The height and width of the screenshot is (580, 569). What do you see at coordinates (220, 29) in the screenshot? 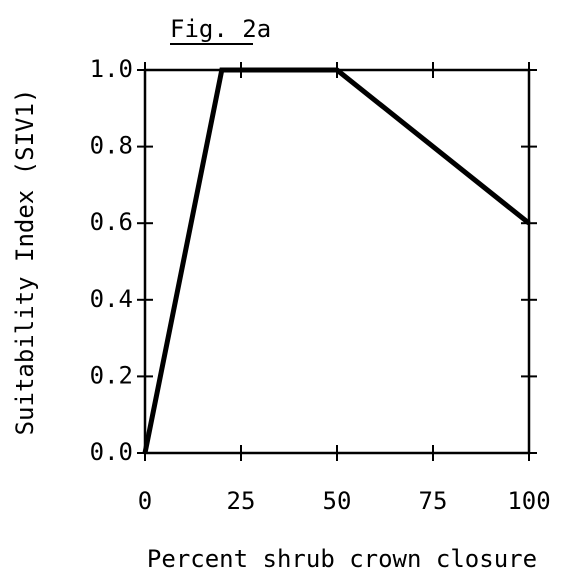
I see `chart-title: Fig. 2a` at bounding box center [220, 29].